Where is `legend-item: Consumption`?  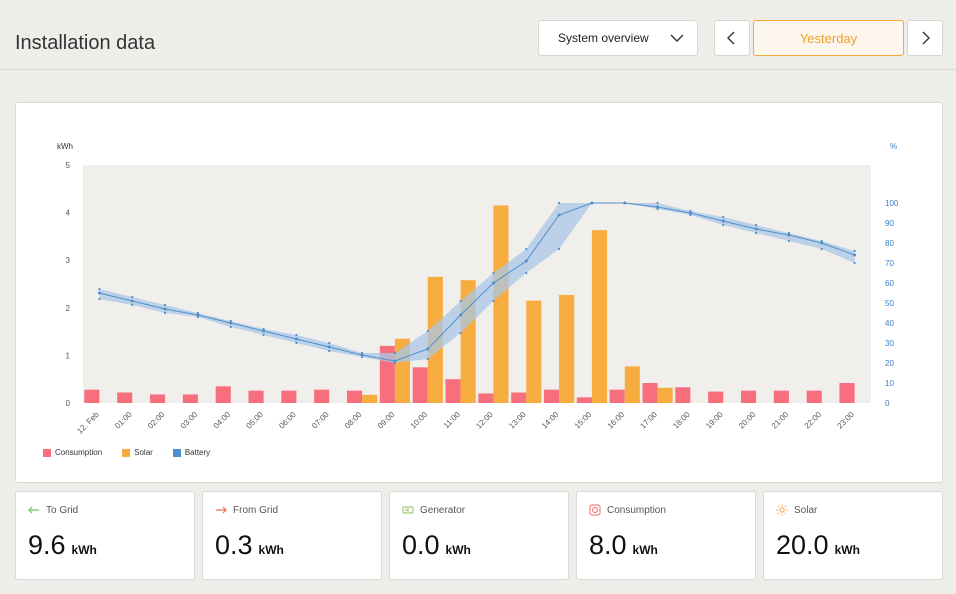
legend-item: Consumption is located at coordinates (72, 452).